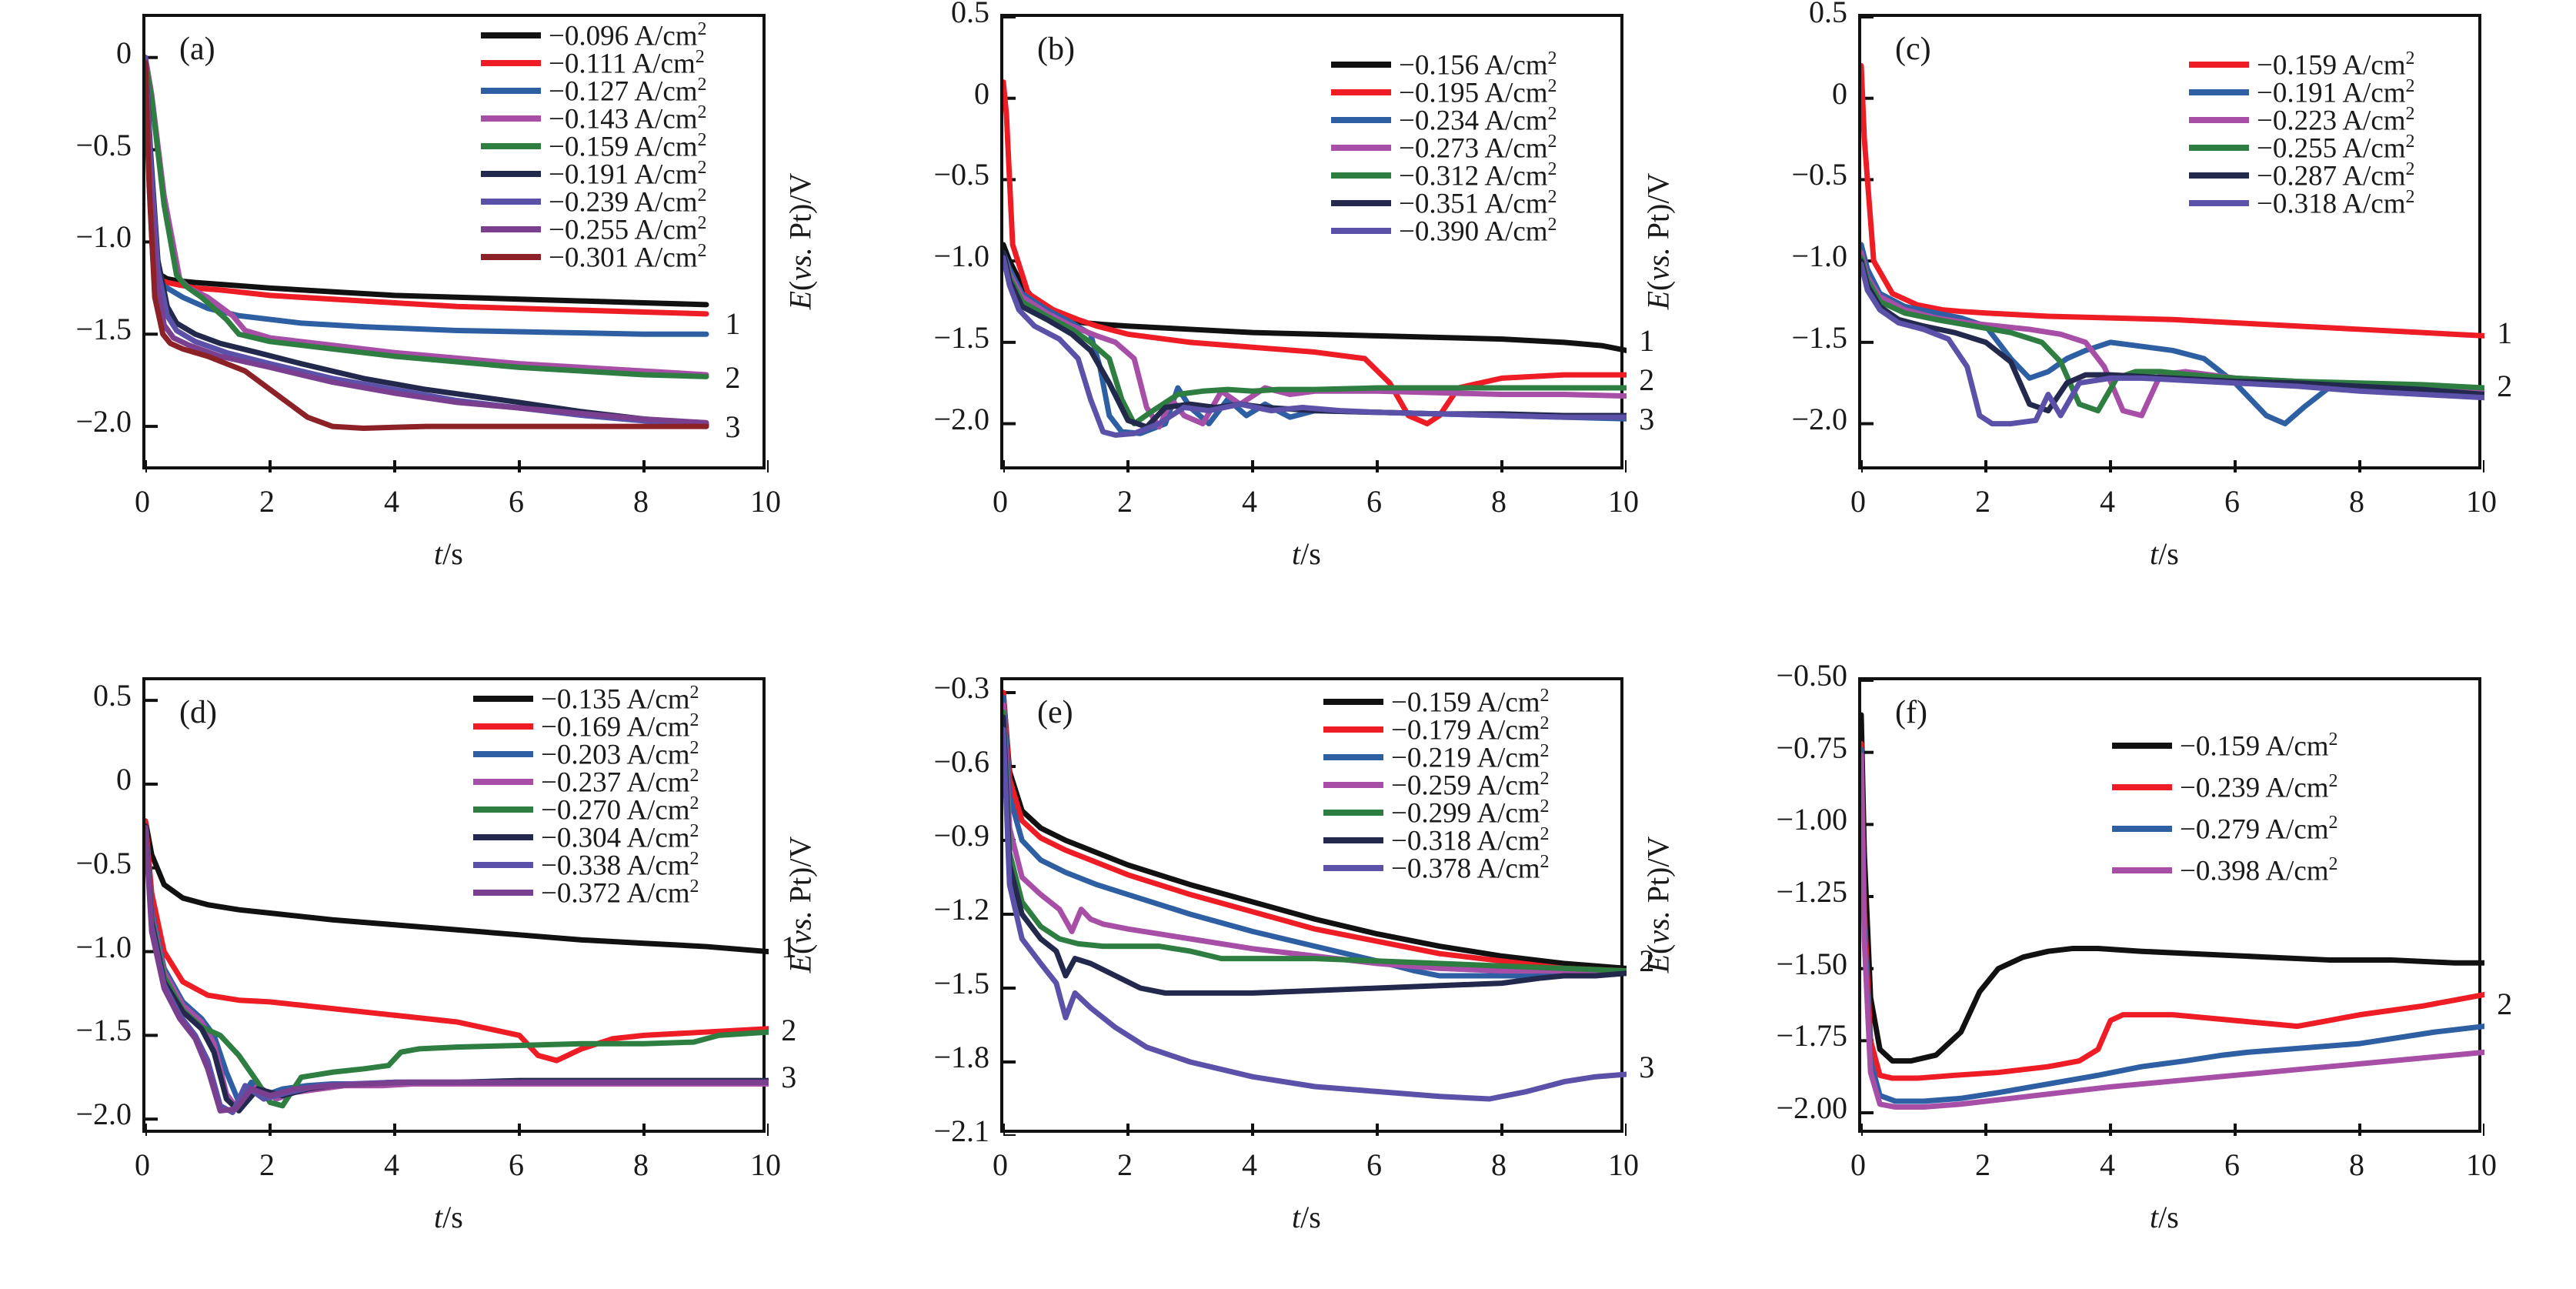 The width and height of the screenshot is (2576, 1289). I want to click on legend-item: −0.338 A/cm2, so click(586, 865).